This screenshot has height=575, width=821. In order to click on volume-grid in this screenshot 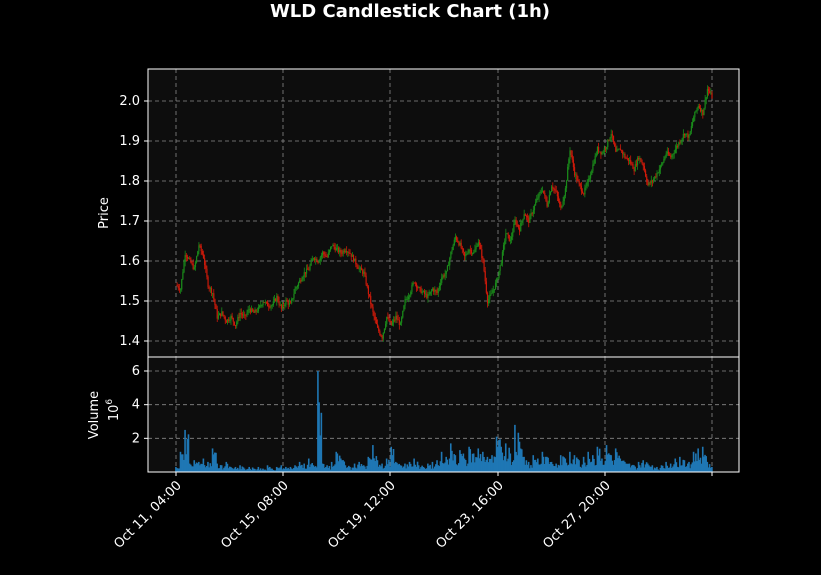, I will do `click(443, 414)`.